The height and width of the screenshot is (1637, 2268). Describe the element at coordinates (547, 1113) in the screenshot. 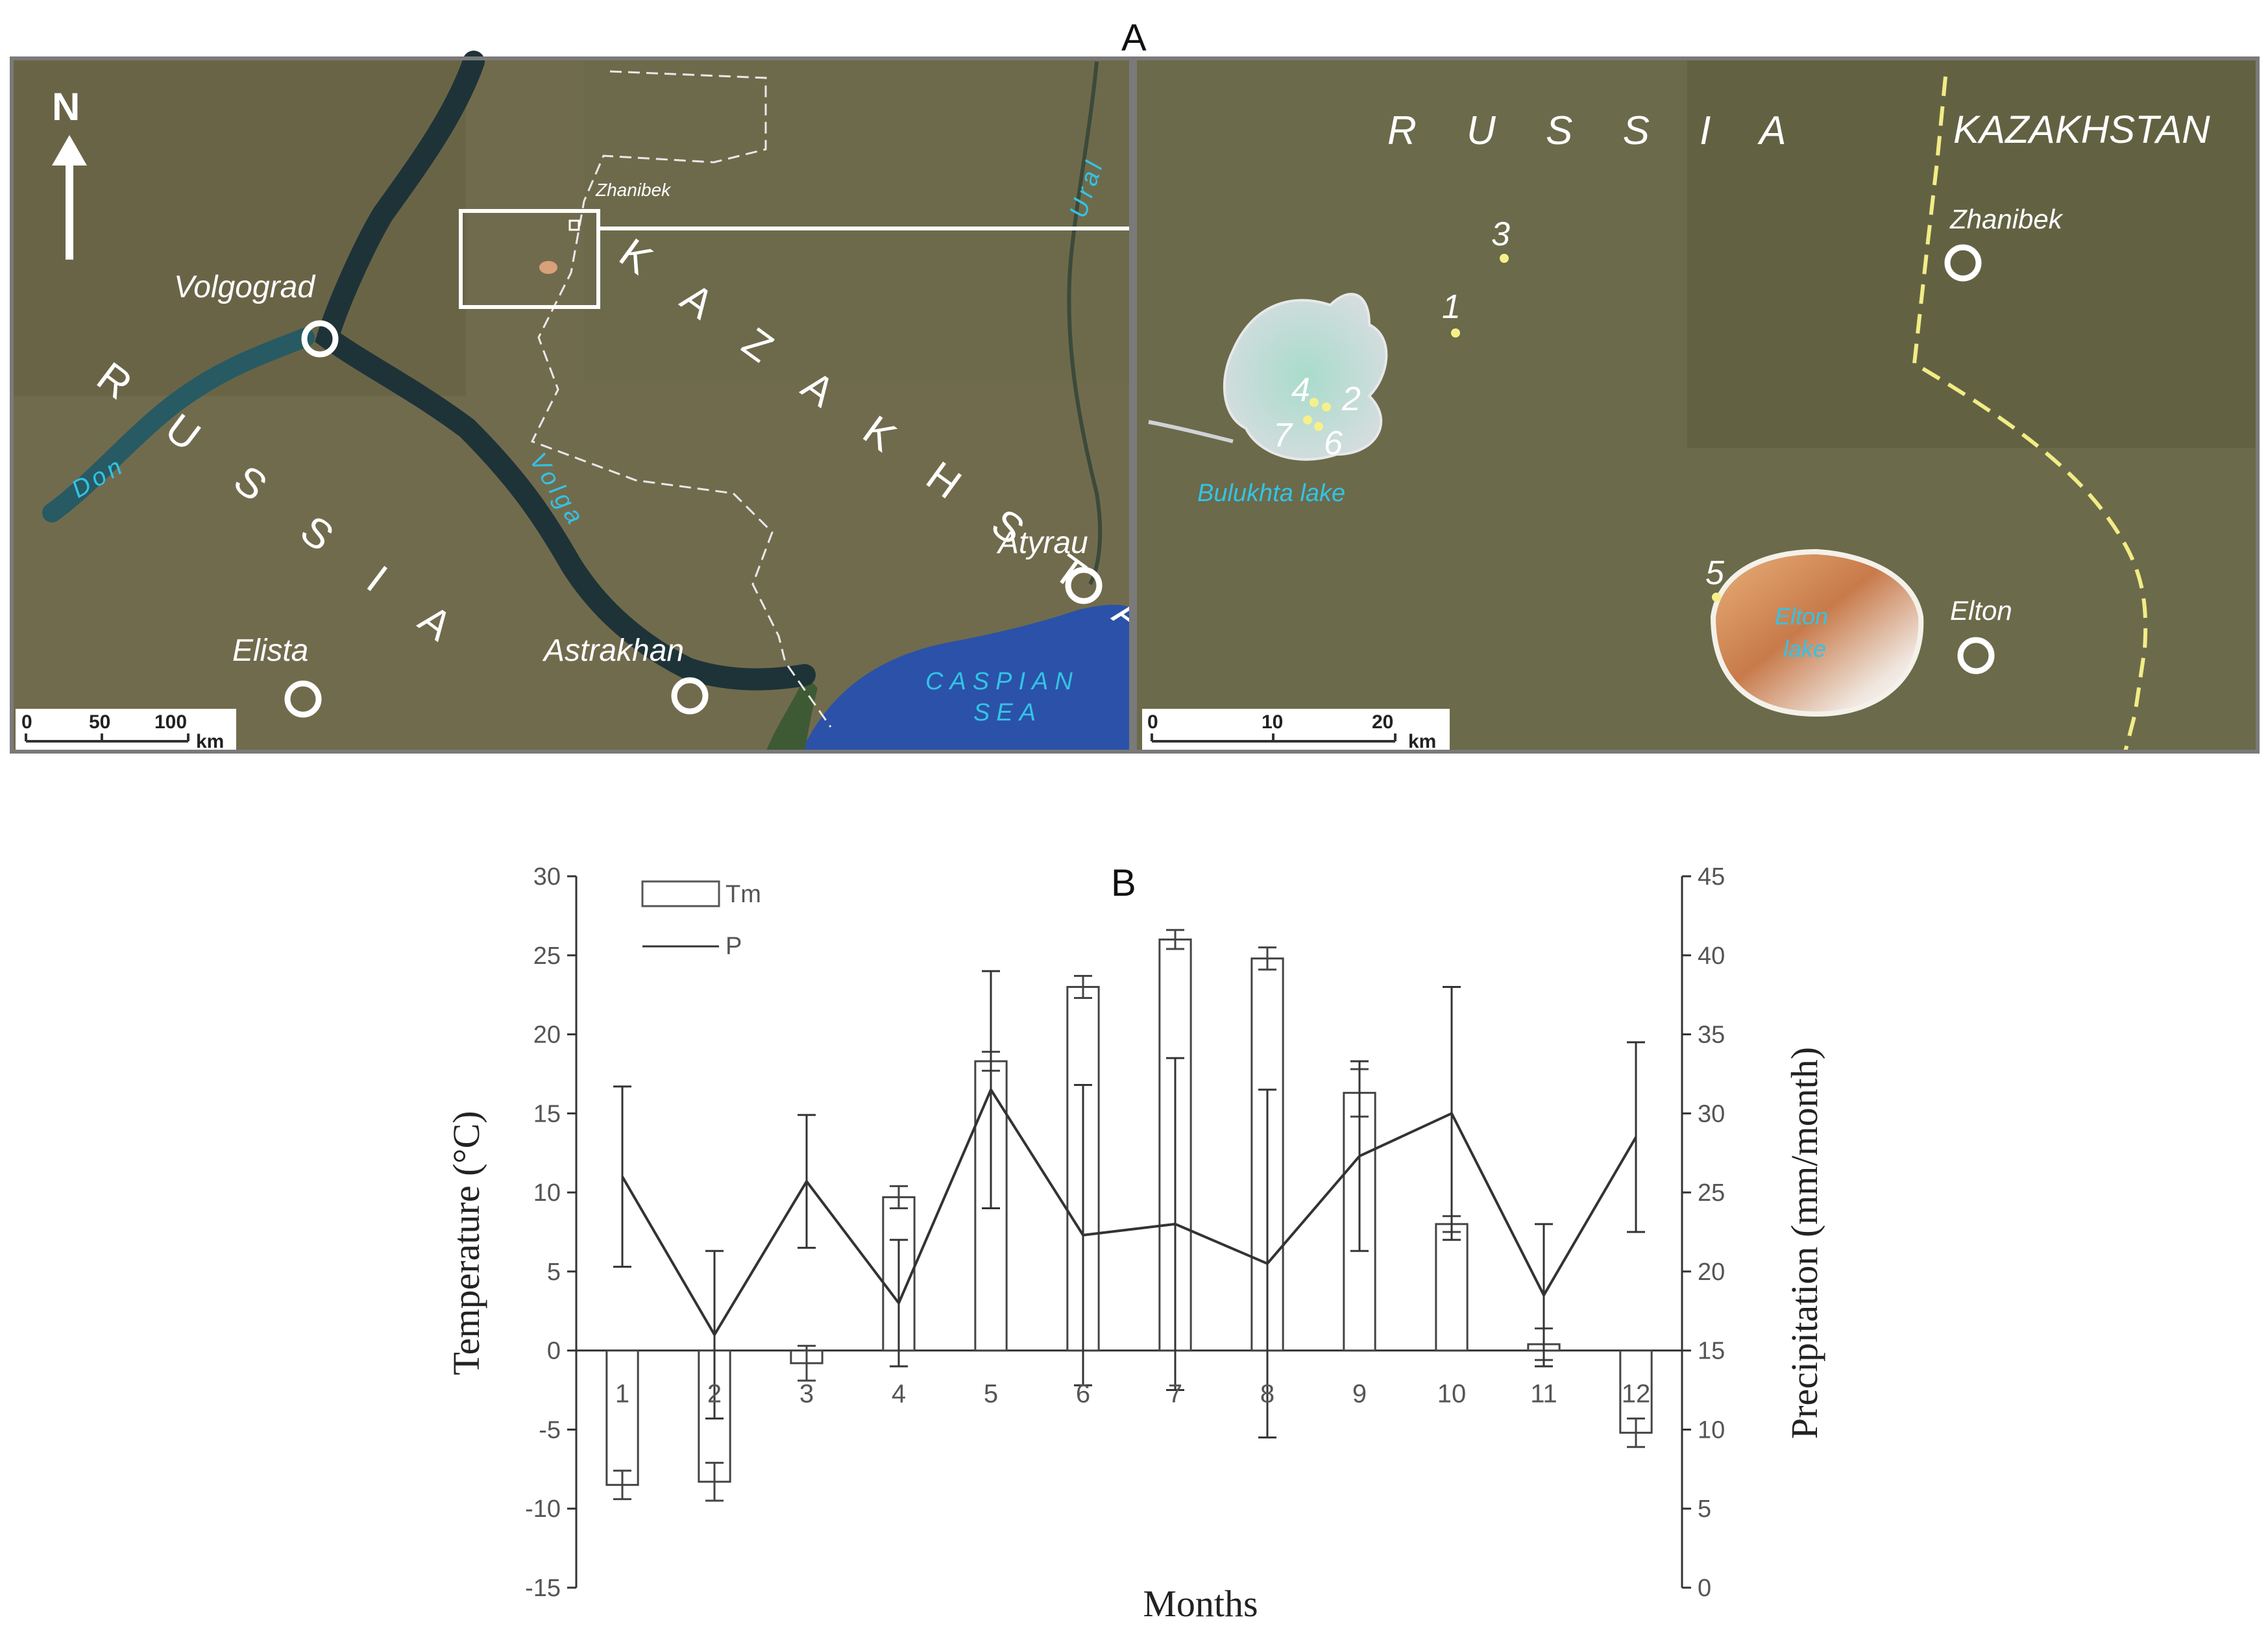

I see `y-left-tick-label: 15` at that location.